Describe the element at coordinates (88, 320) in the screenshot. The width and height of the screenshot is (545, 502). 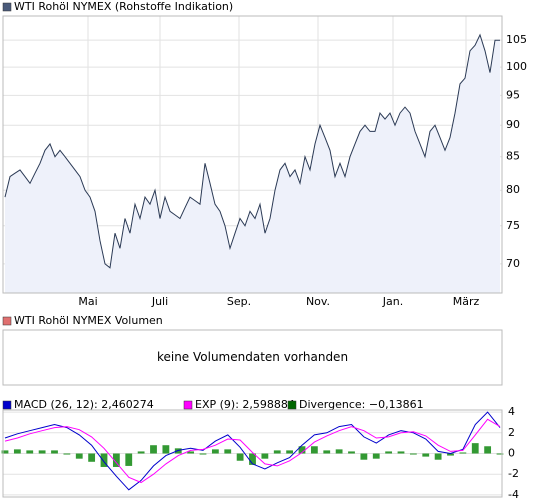
I see `legend-label: WTI Rohöl NYMEX Volumen` at that location.